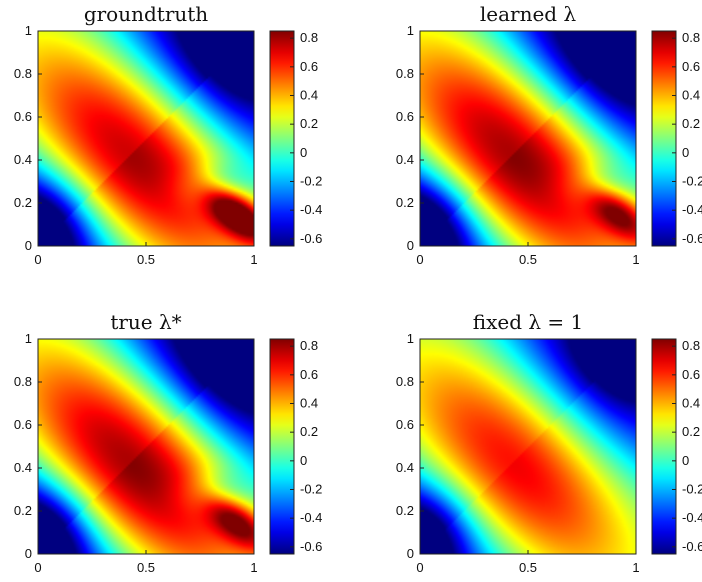 This screenshot has width=702, height=582. I want to click on plot-title: fixed λ = 1, so click(528, 322).